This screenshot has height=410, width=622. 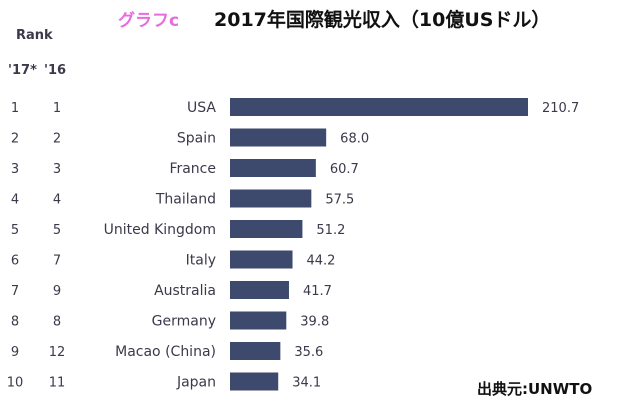 I want to click on category-label: USA, so click(x=201, y=108).